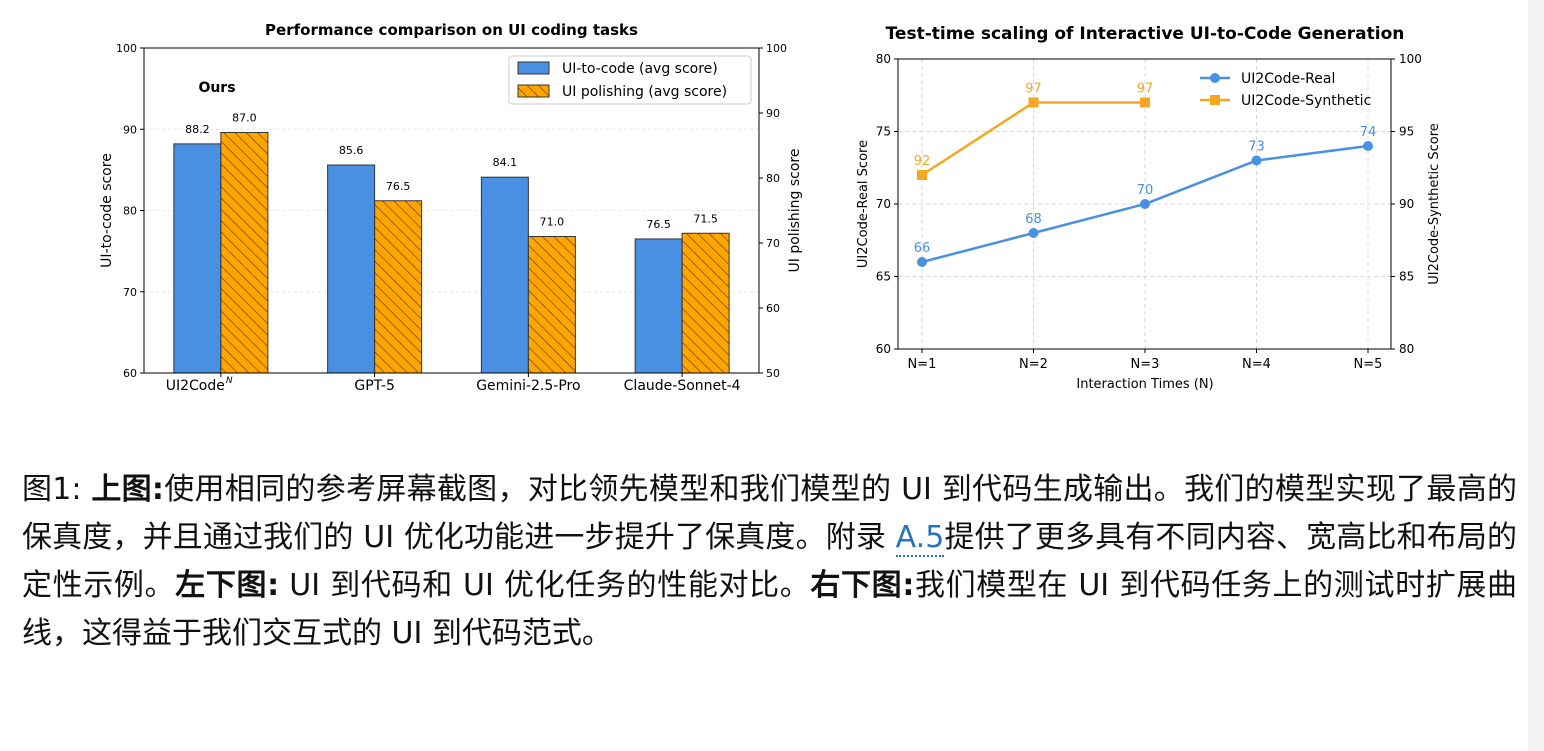  Describe the element at coordinates (127, 489) in the screenshot. I see `caption-bold-label: 上图:` at that location.